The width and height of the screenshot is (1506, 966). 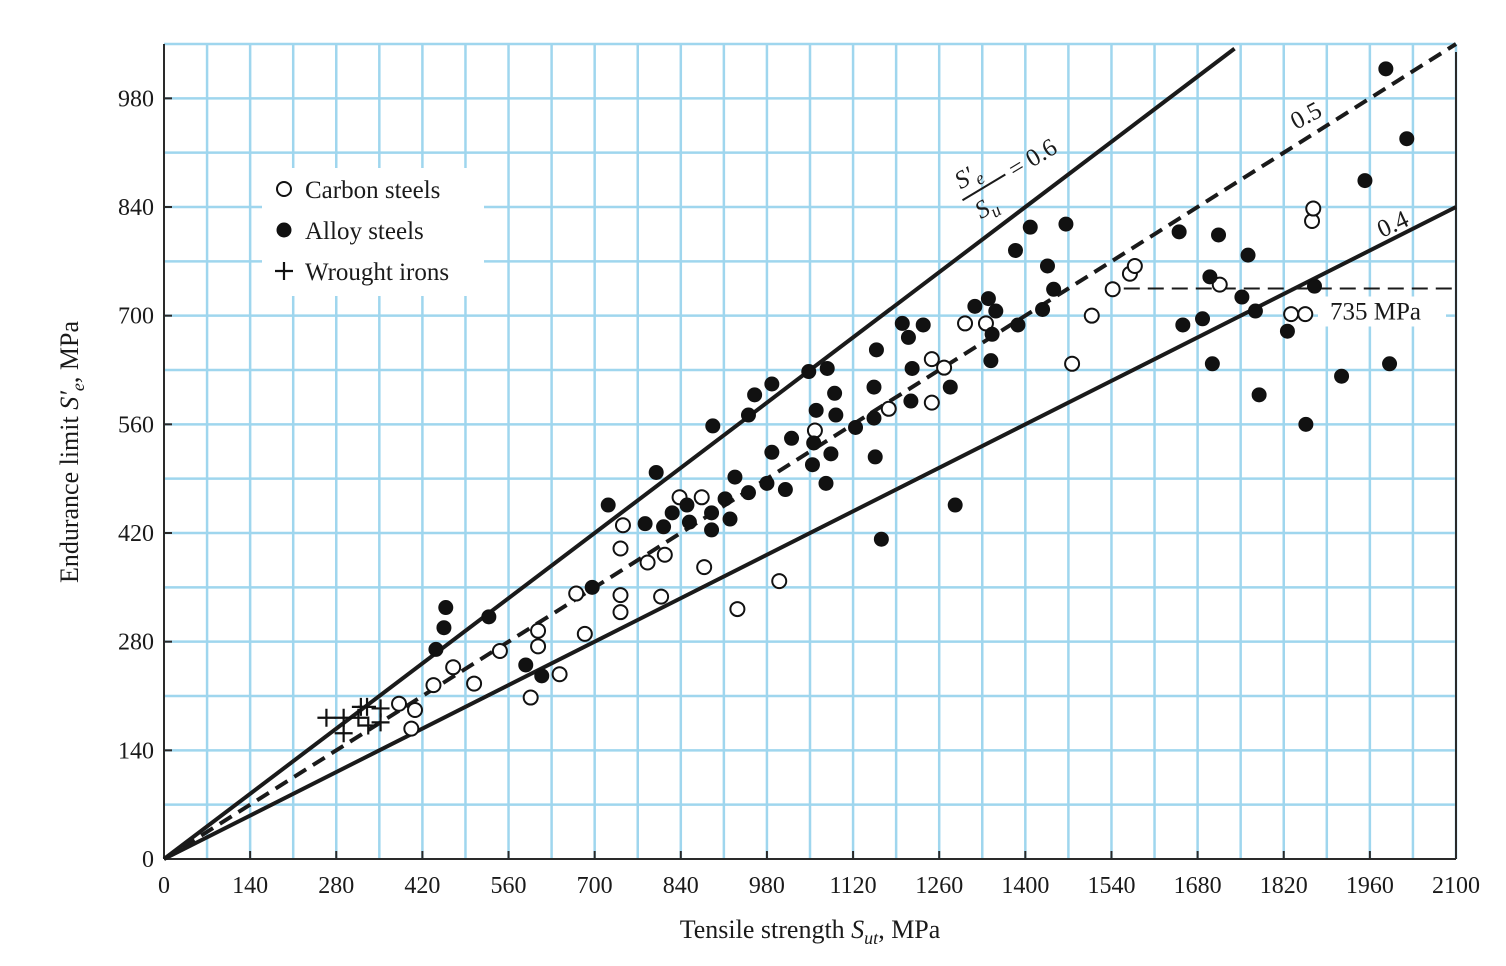 I want to click on y-tick-label: 140, so click(x=136, y=751).